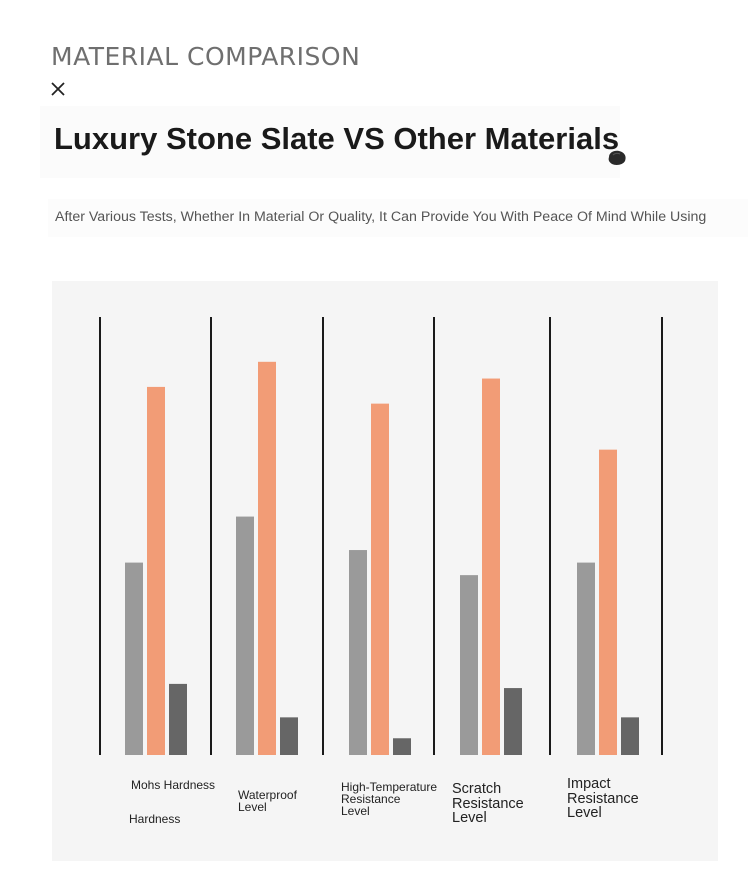 The image size is (750, 894). I want to click on title-panel, so click(330, 142).